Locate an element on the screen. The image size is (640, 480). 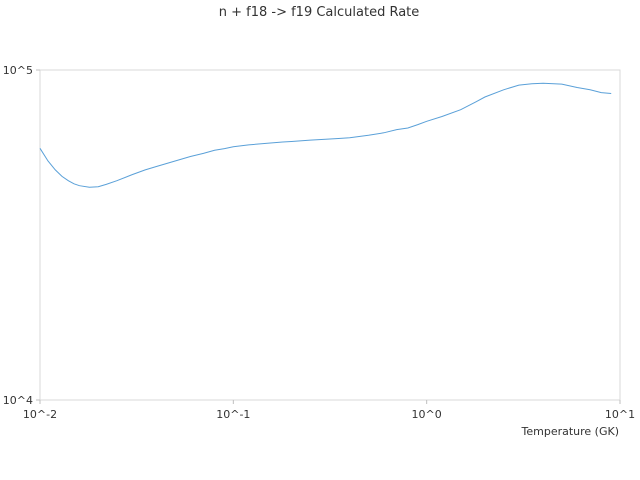
x-axis-ticks: 10^-2 10^-1 10^0 10^1 is located at coordinates (329, 410).